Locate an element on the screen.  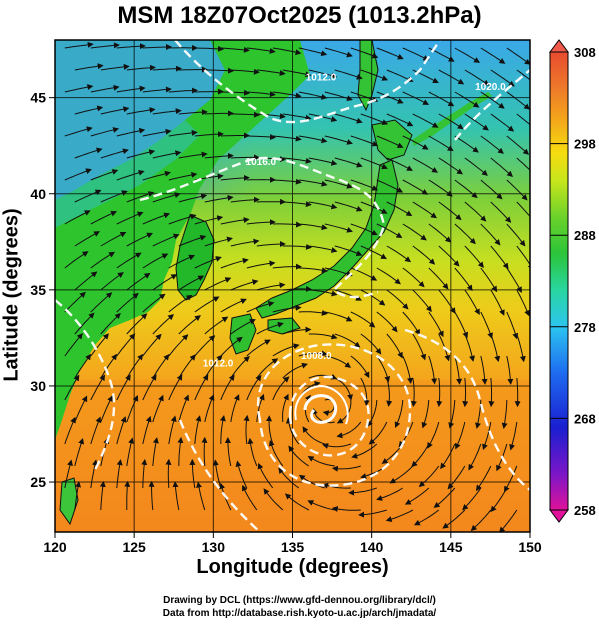
y-axis-title: Latitude (degrees) is located at coordinates (11, 295).